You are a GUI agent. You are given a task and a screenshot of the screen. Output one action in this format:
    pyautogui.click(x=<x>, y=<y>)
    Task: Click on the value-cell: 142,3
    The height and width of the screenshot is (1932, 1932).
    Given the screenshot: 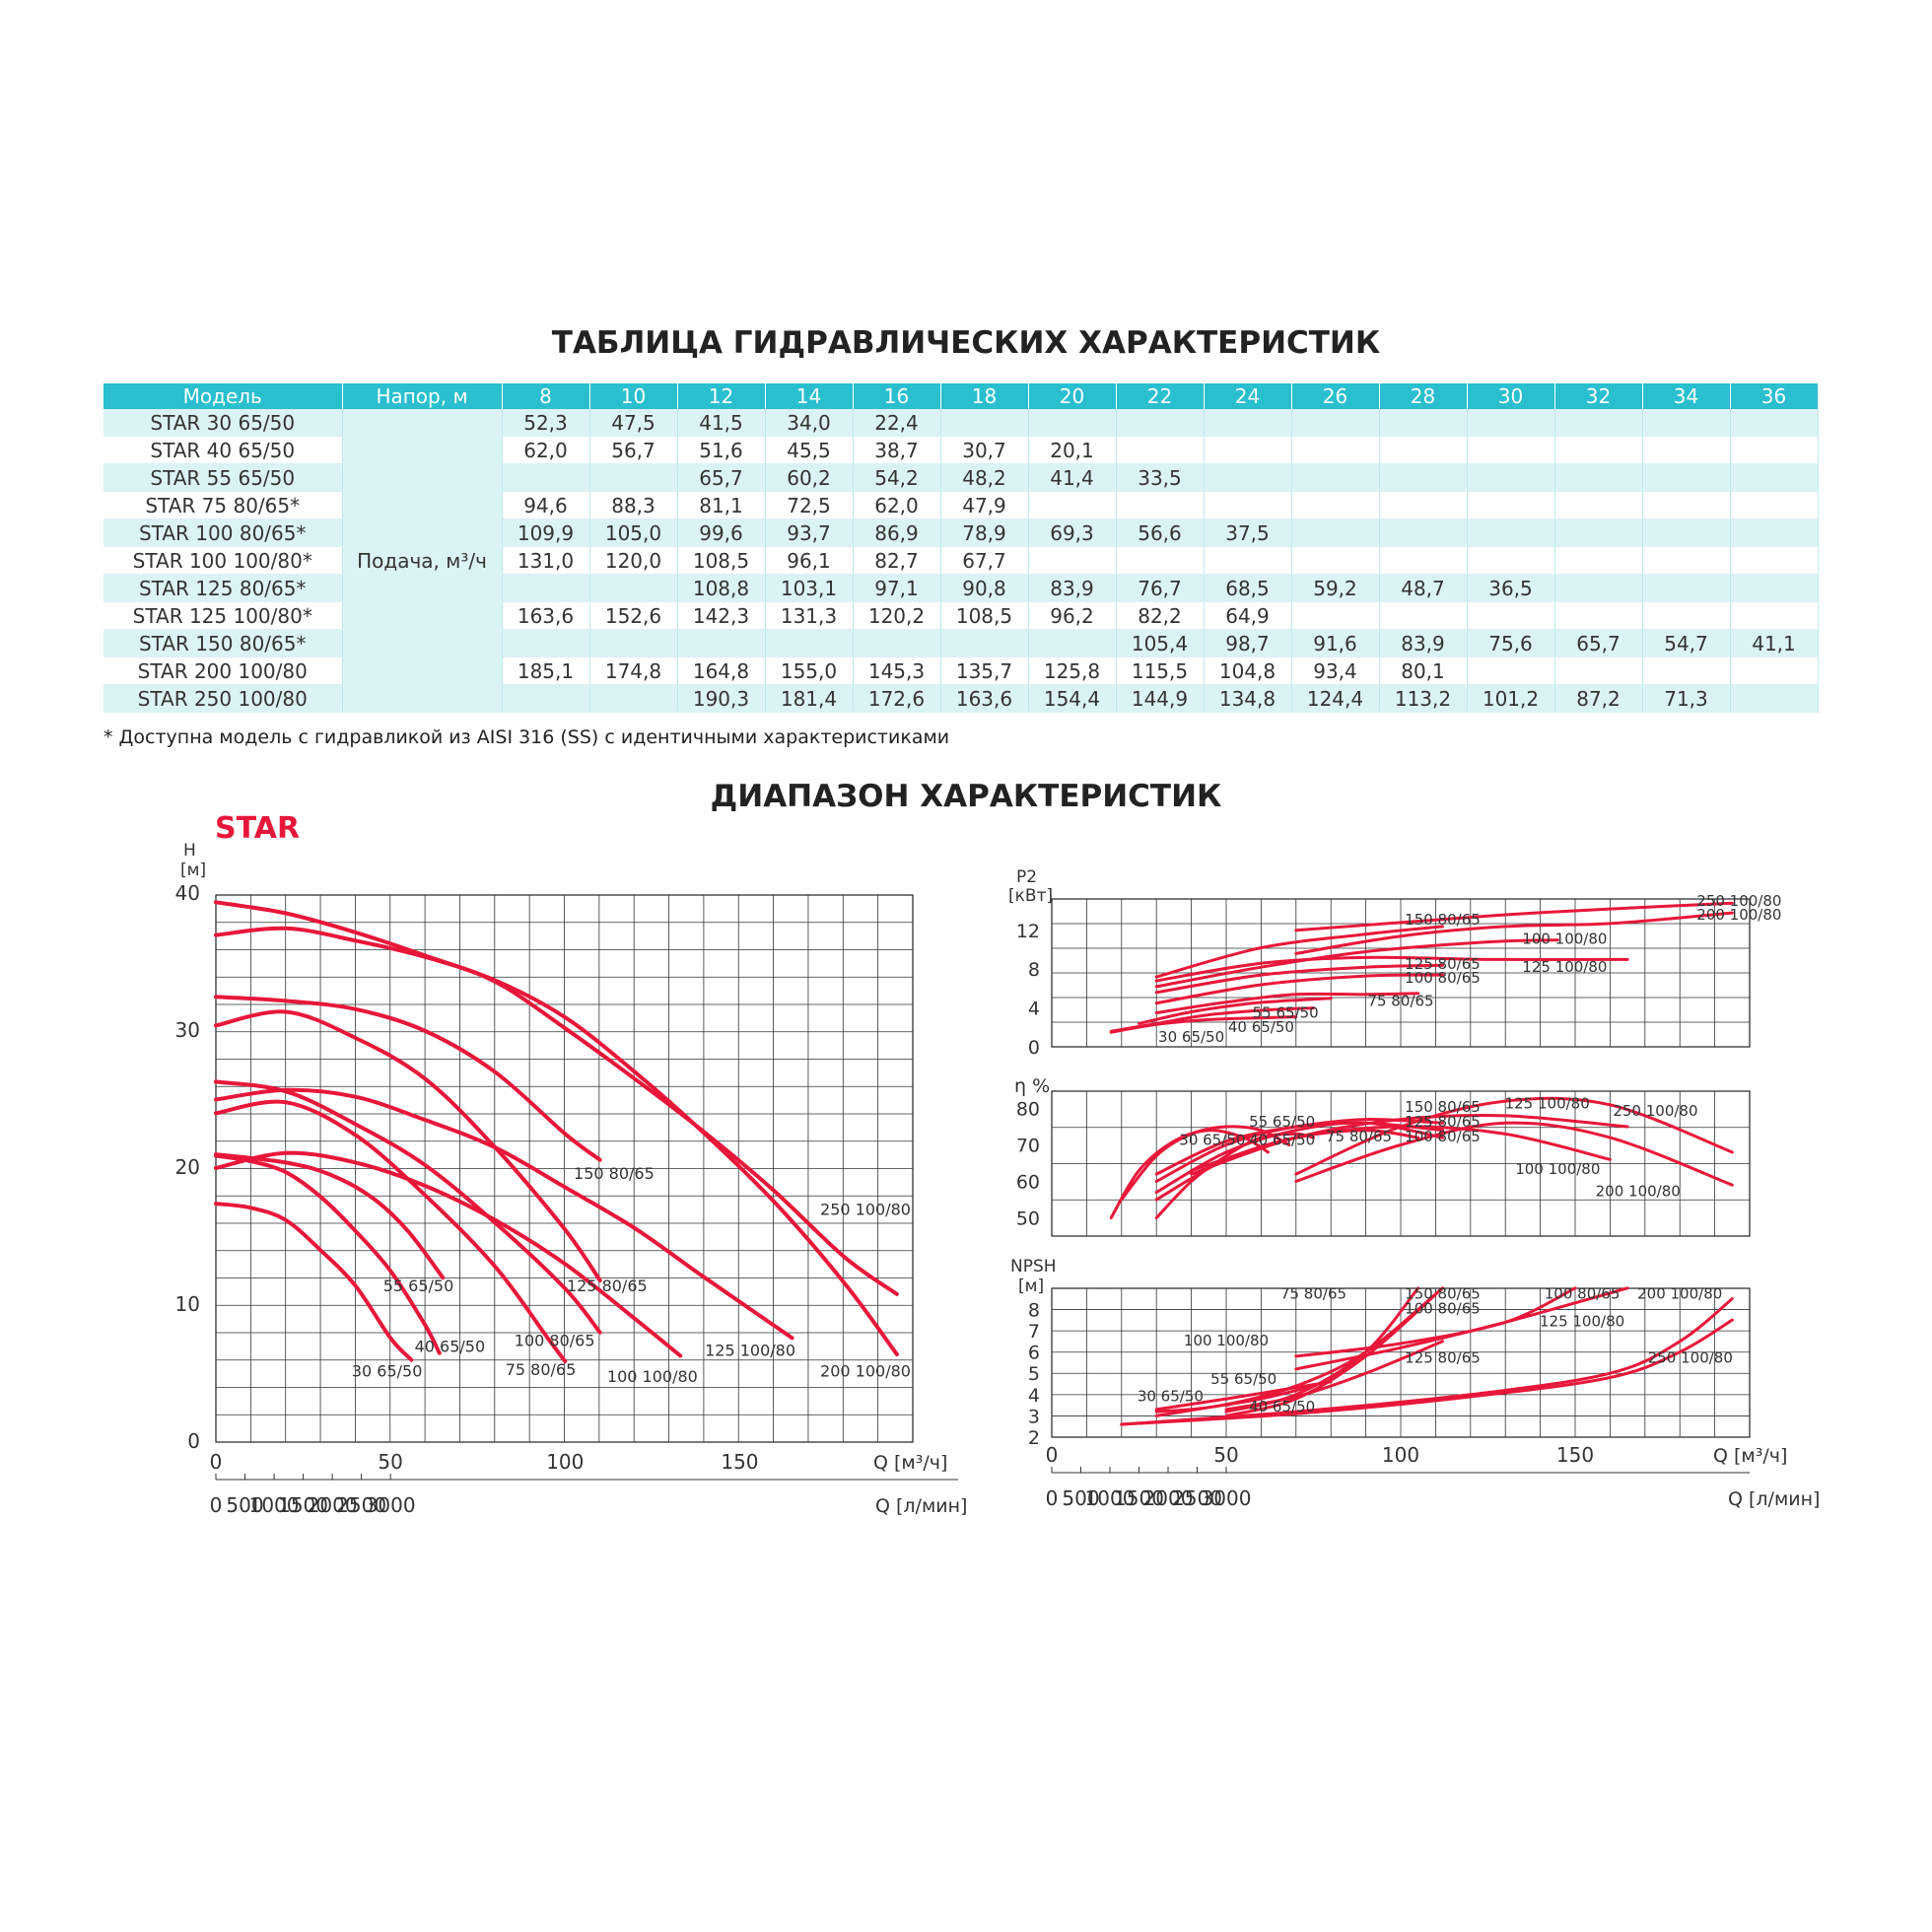 What is the action you would take?
    pyautogui.click(x=722, y=616)
    